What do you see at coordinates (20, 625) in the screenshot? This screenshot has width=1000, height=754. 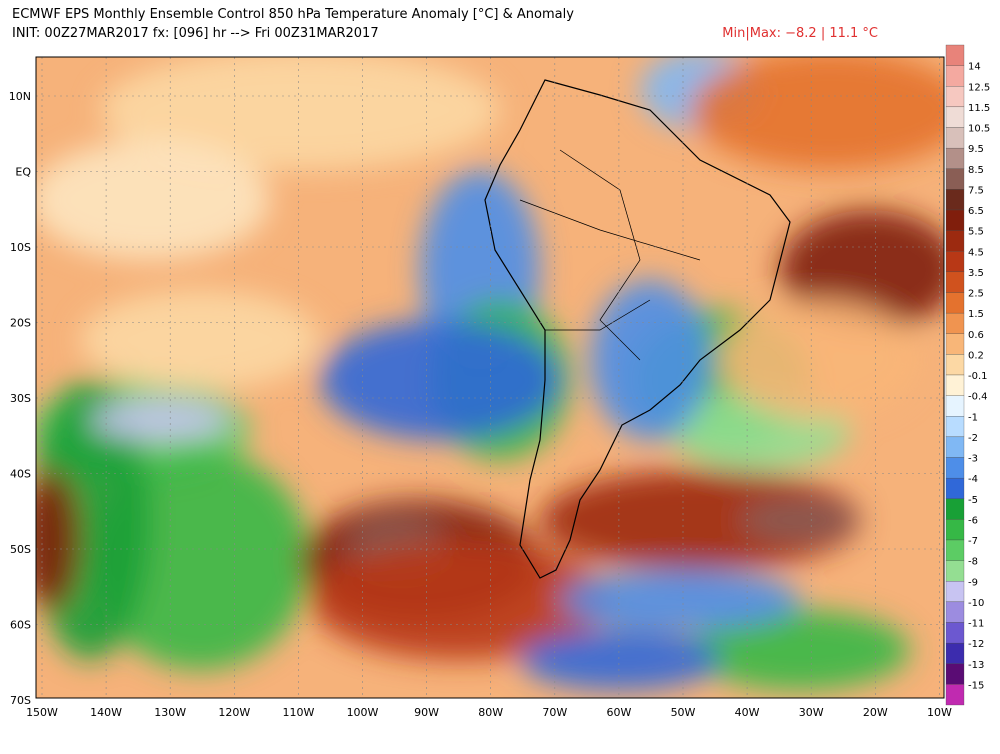 I see `lat-label: 60S` at bounding box center [20, 625].